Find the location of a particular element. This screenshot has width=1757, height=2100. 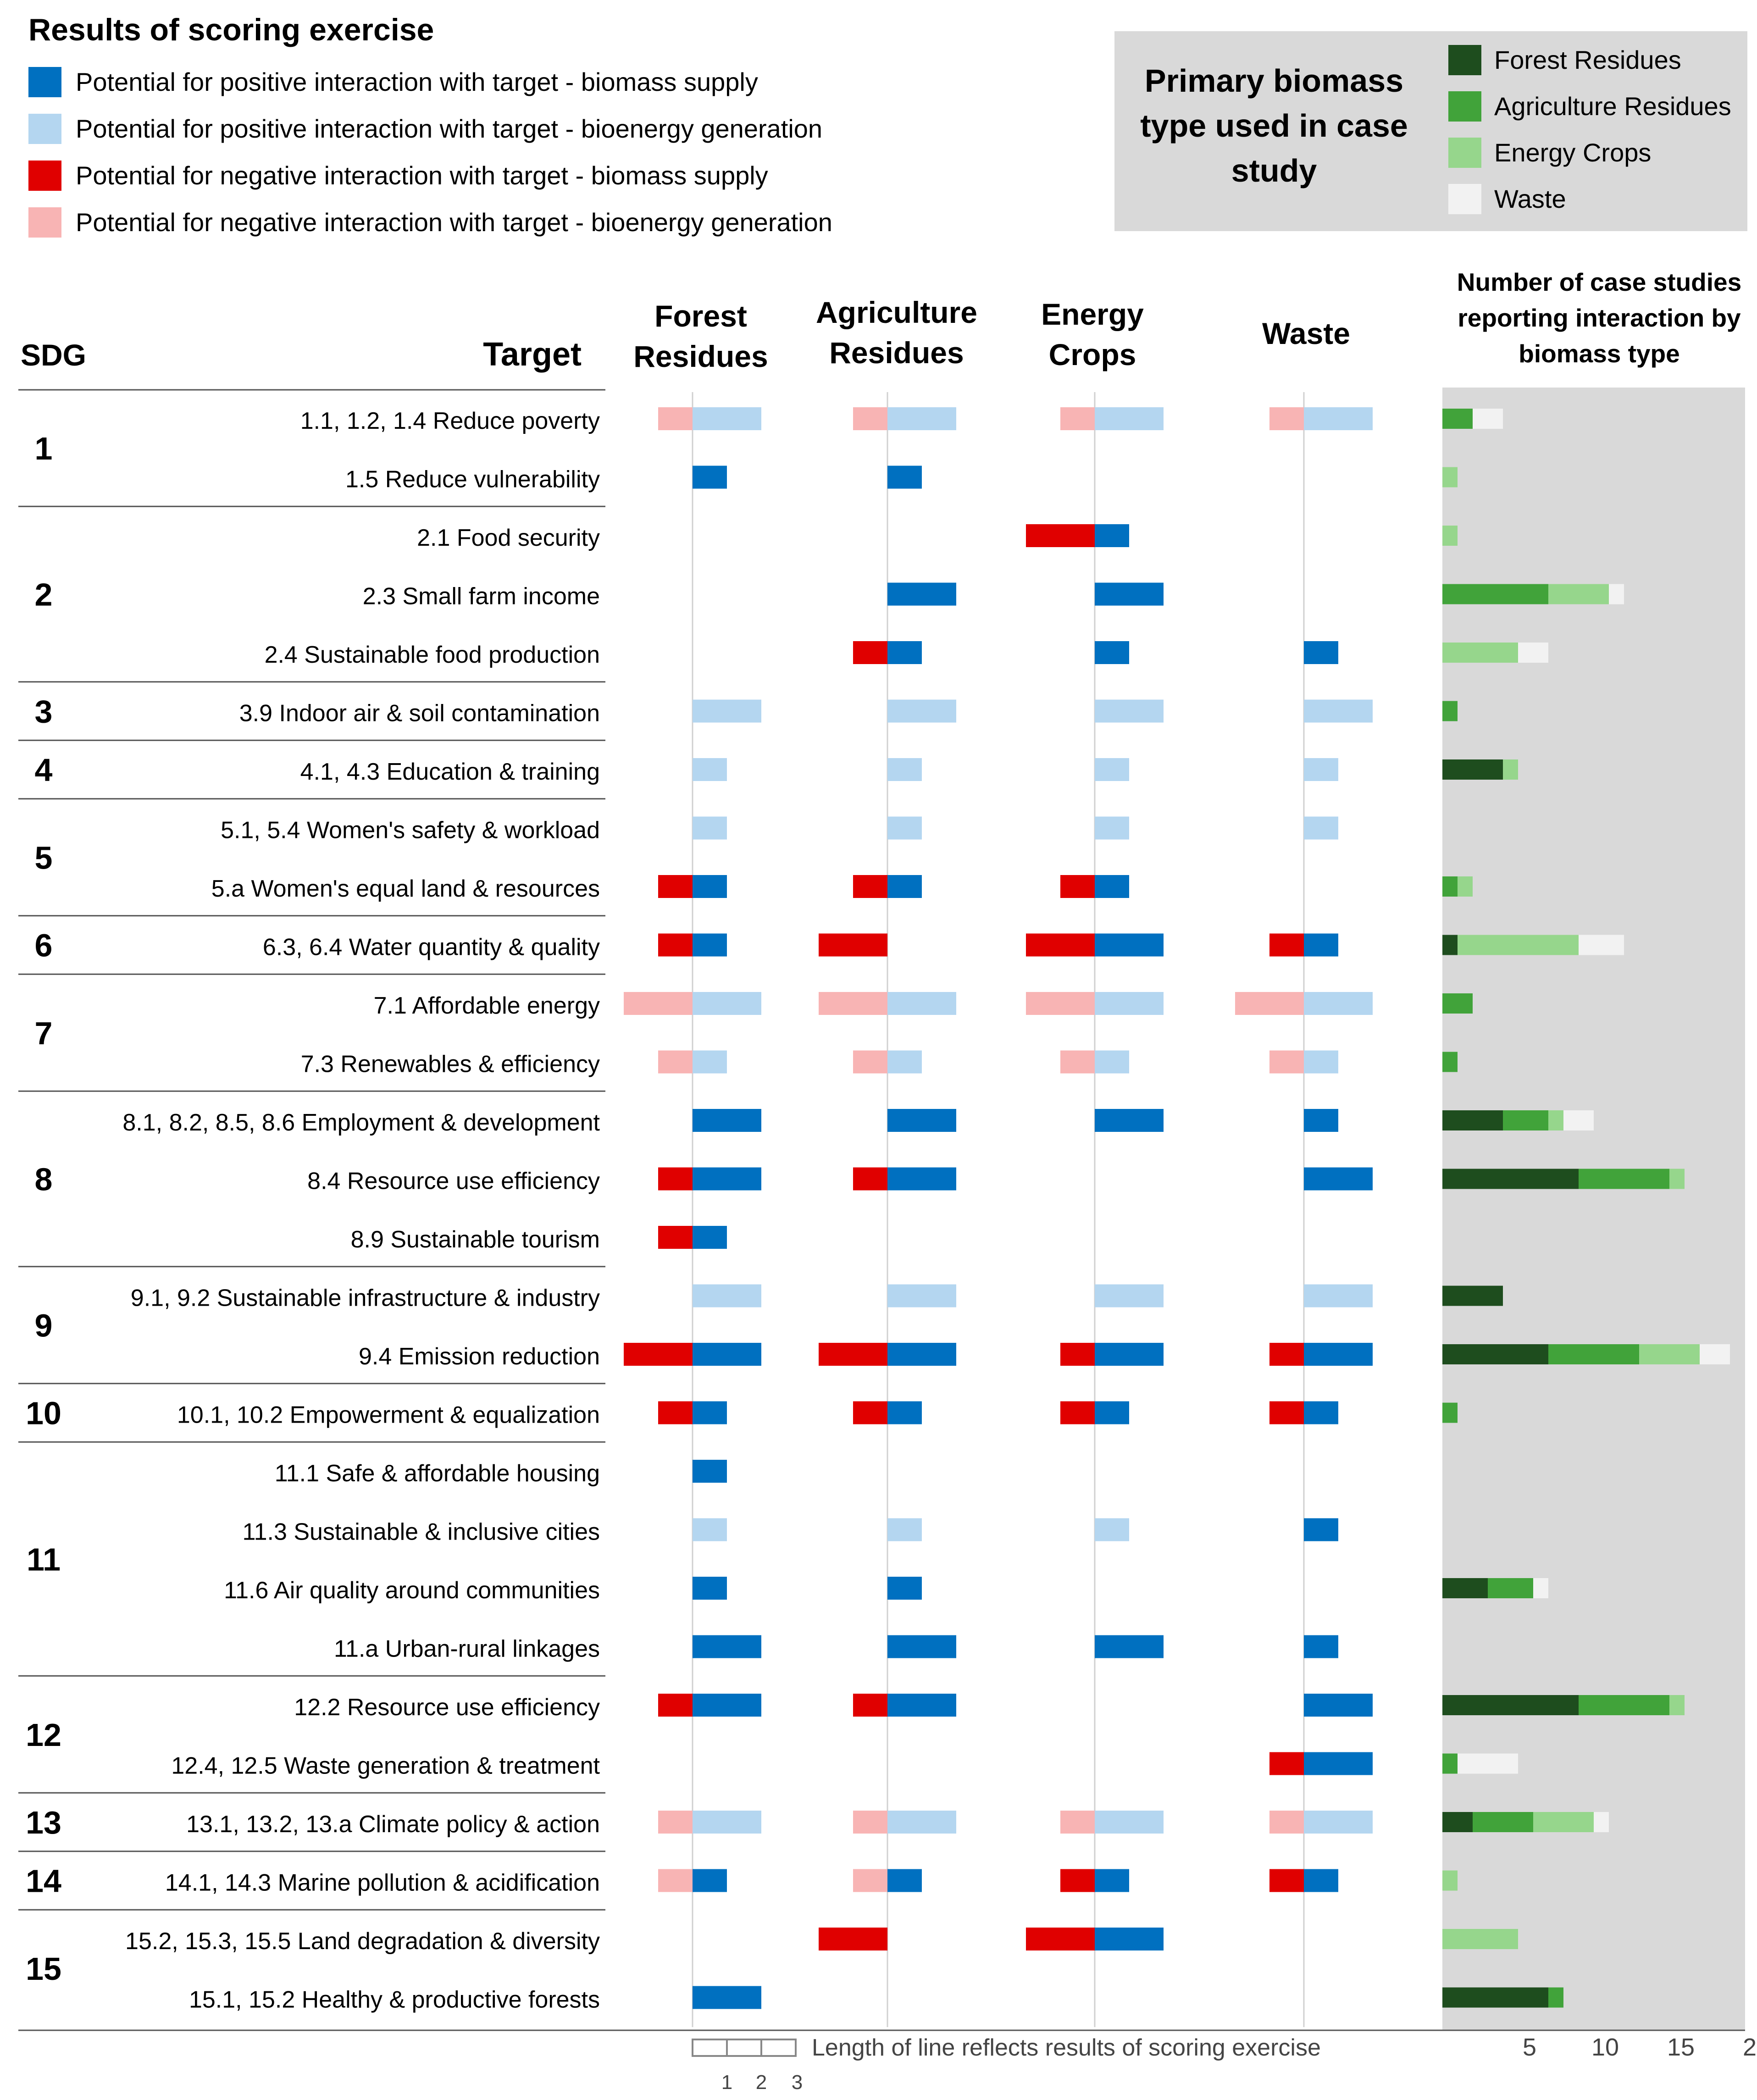

count-title-line-1: Number of case studies is located at coordinates (1599, 282).